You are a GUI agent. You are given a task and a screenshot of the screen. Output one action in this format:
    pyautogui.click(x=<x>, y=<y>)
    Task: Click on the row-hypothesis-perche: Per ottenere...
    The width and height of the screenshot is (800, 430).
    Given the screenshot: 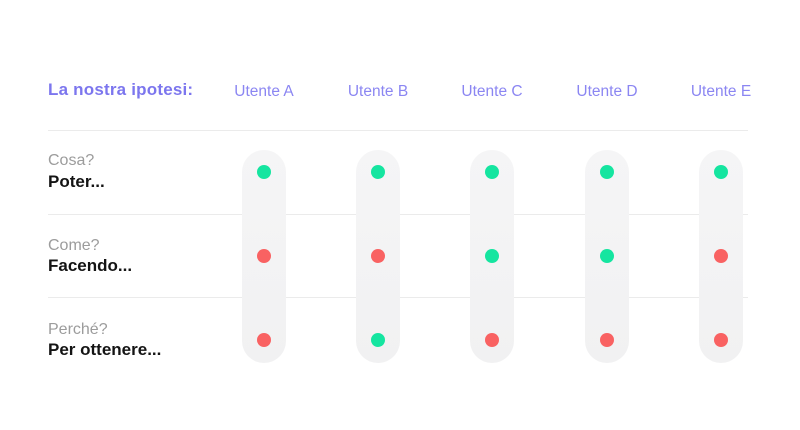 What is the action you would take?
    pyautogui.click(x=105, y=349)
    